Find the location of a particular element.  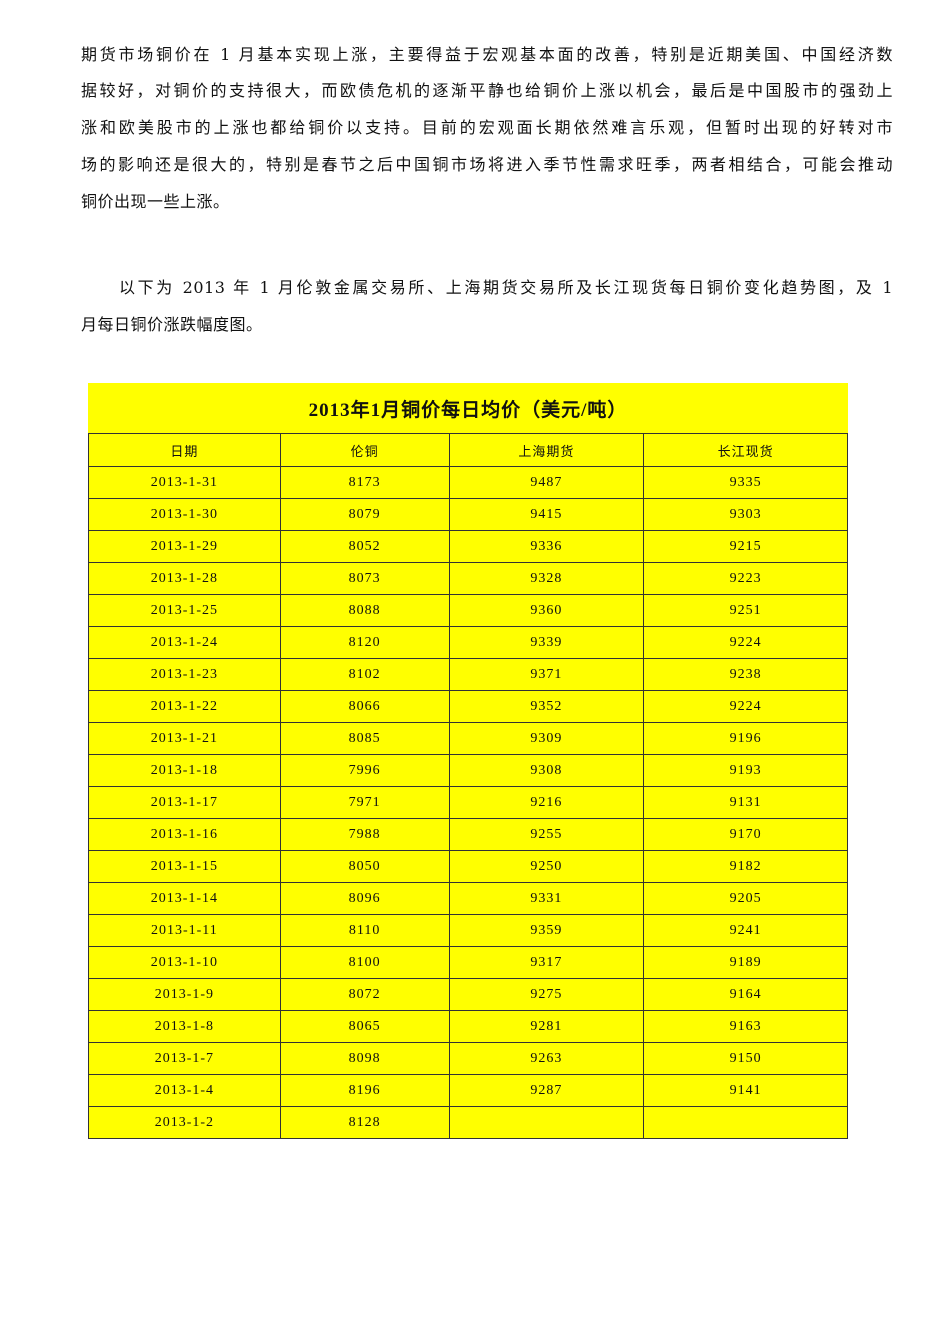

cell-lme: 8098 is located at coordinates (364, 1058).